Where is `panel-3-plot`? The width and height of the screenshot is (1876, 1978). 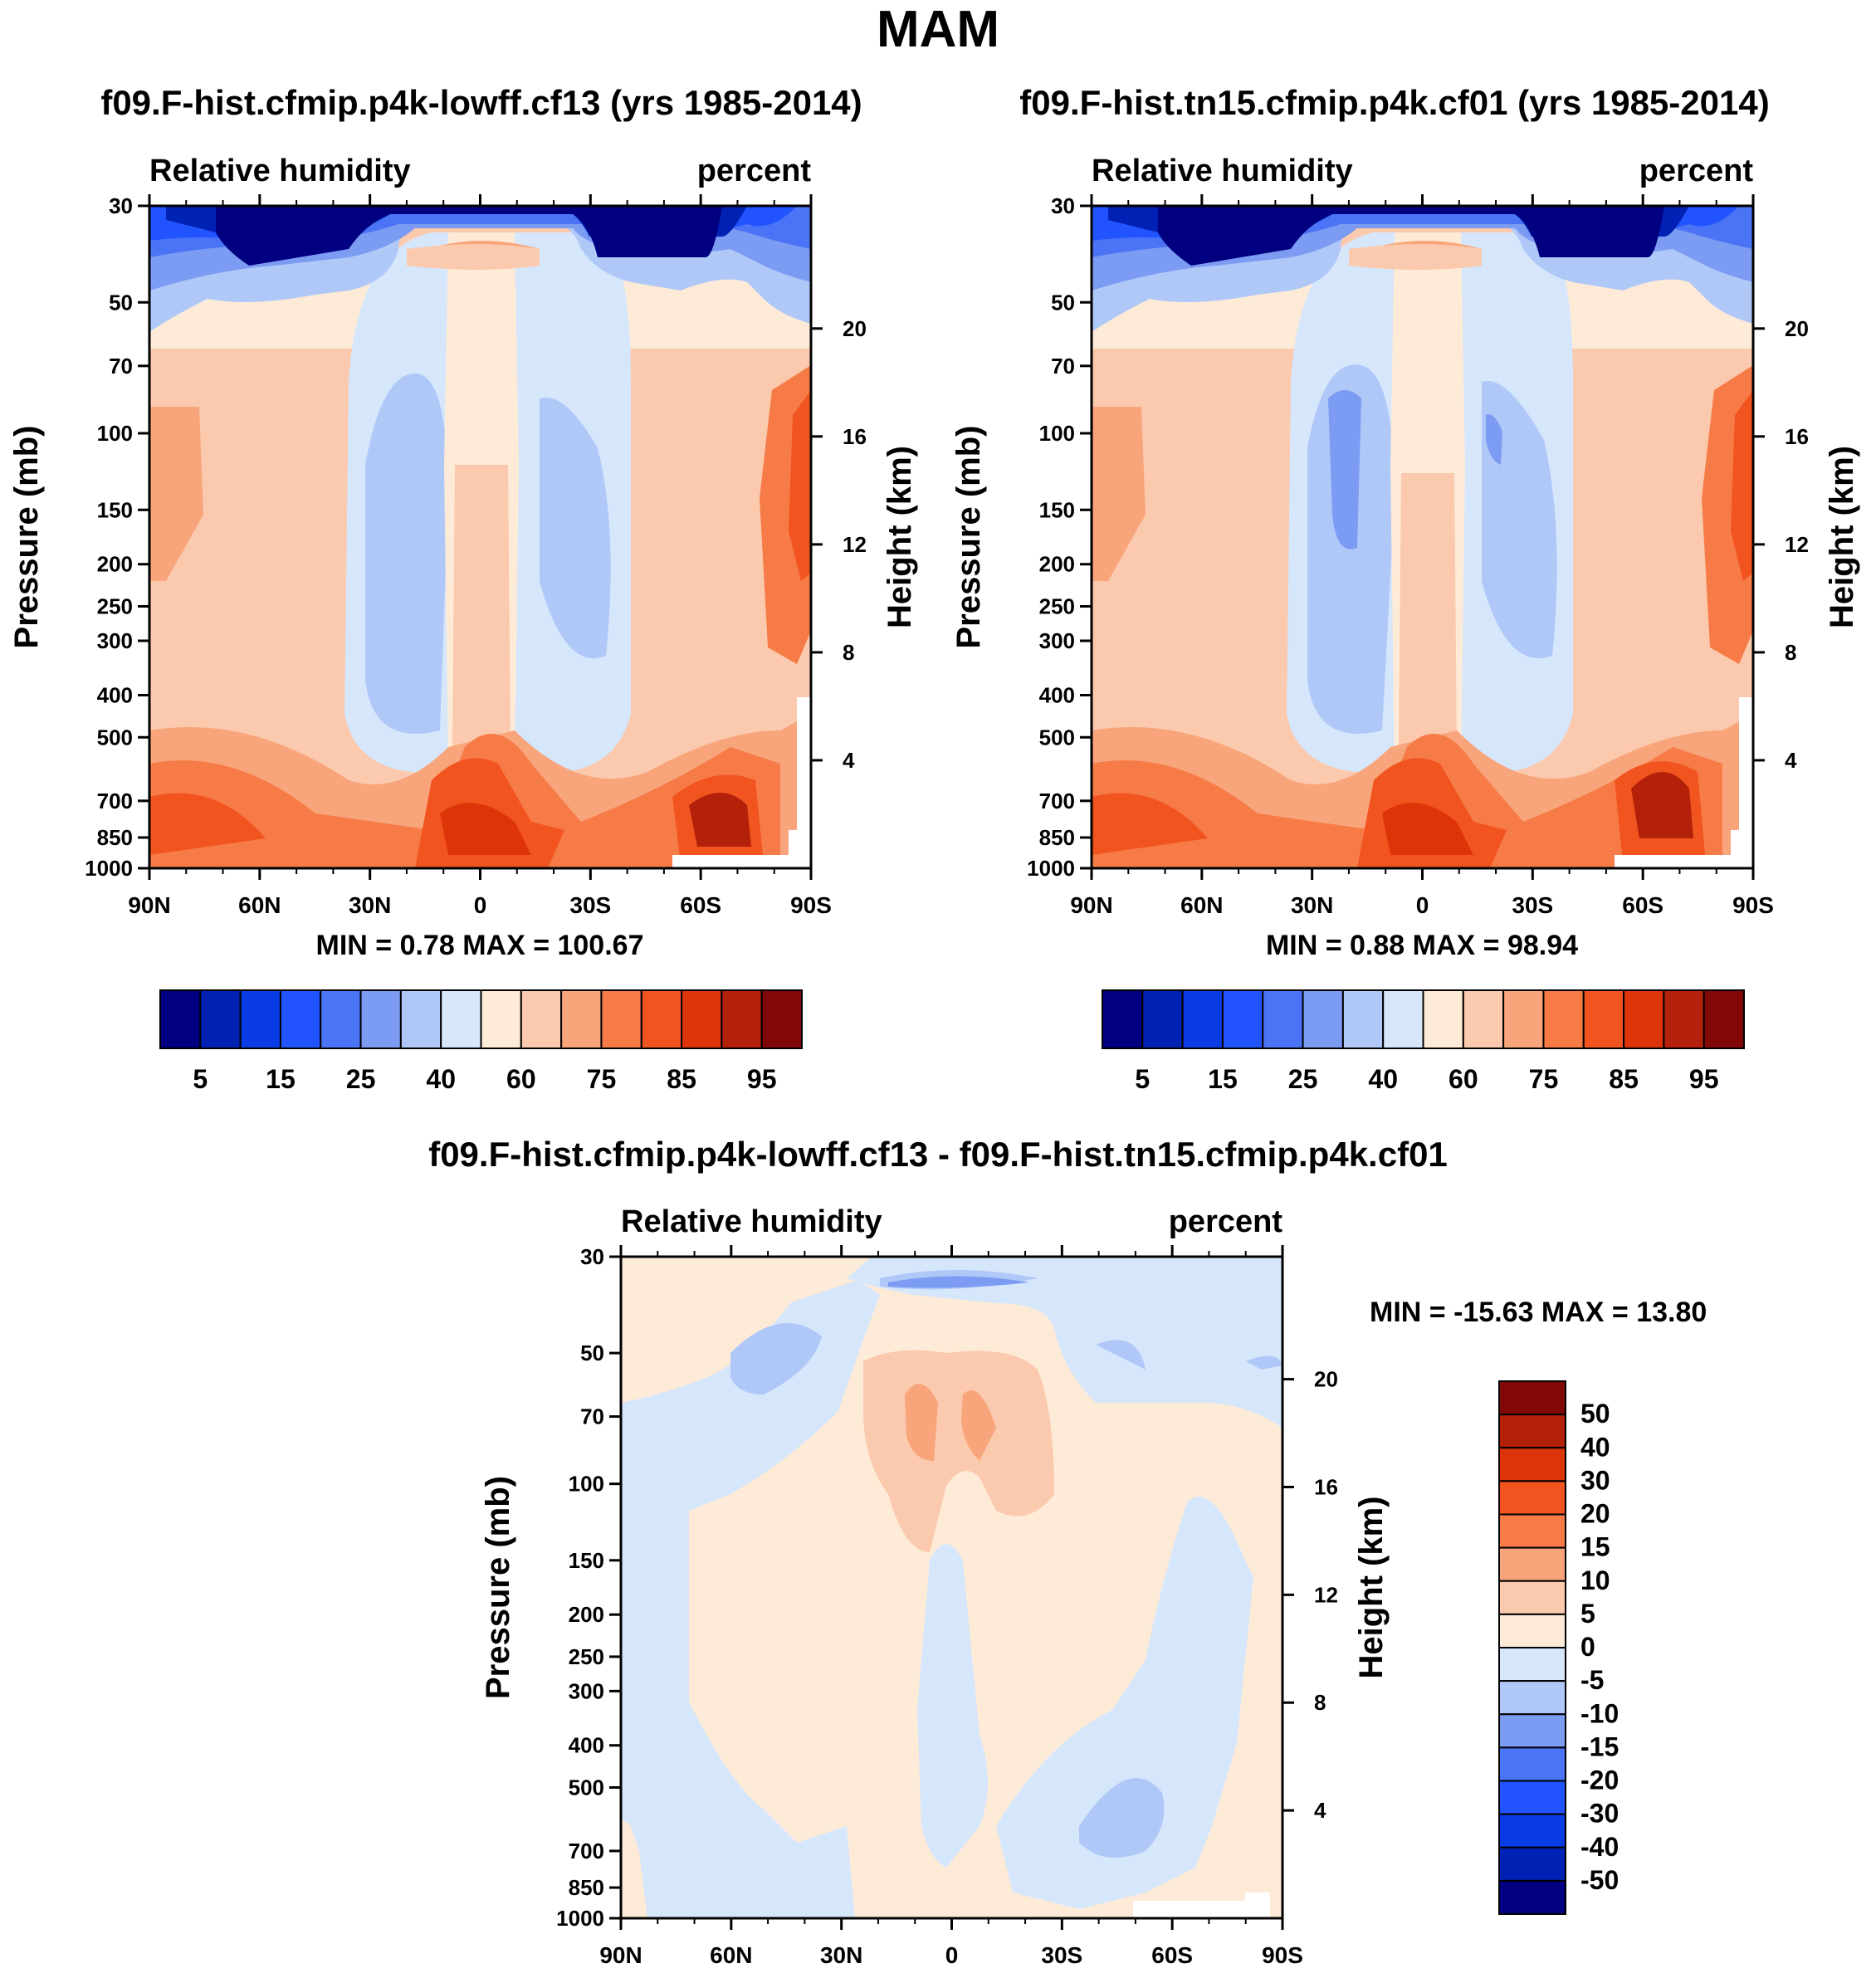 panel-3-plot is located at coordinates (951, 1588).